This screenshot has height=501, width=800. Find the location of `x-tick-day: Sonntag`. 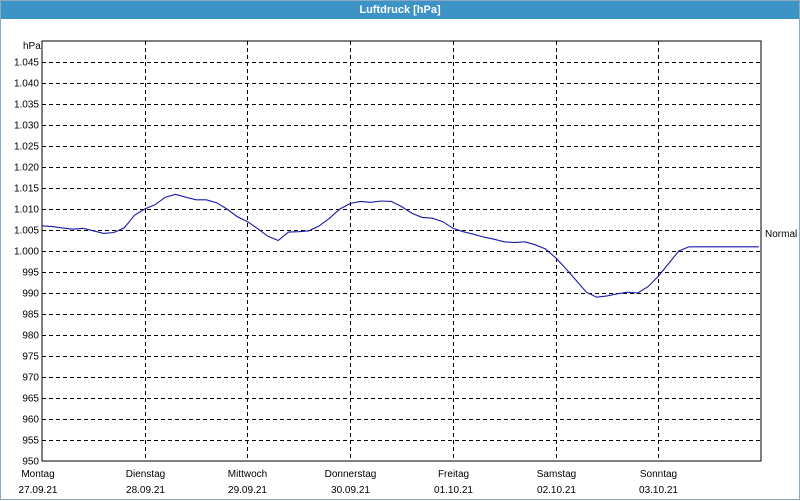

x-tick-day: Sonntag is located at coordinates (658, 474).